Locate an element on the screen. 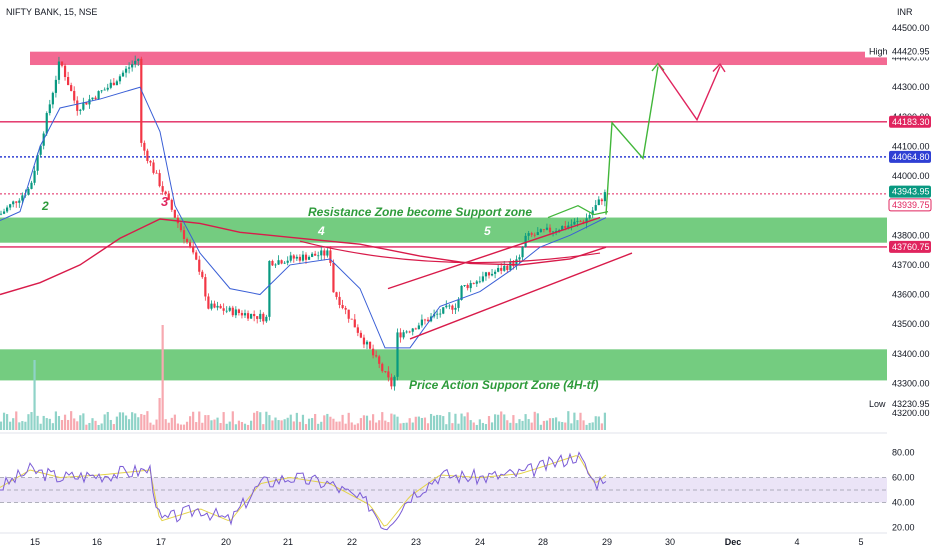 The height and width of the screenshot is (550, 932). y-tick-label: 43500.00 is located at coordinates (911, 324).